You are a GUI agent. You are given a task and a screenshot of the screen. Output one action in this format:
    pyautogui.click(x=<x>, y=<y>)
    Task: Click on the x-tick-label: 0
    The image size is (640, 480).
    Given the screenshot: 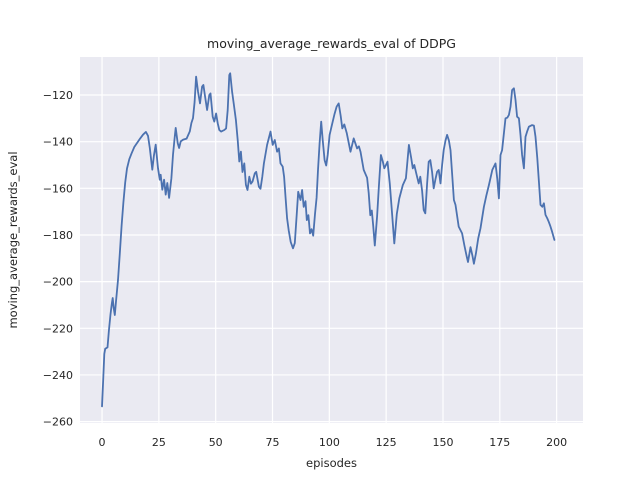 What is the action you would take?
    pyautogui.click(x=102, y=442)
    